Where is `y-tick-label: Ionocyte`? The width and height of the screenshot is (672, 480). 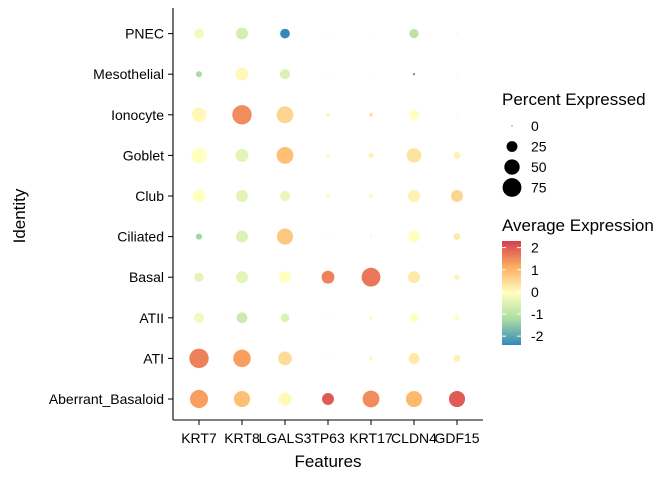
y-tick-label: Ionocyte is located at coordinates (137, 115).